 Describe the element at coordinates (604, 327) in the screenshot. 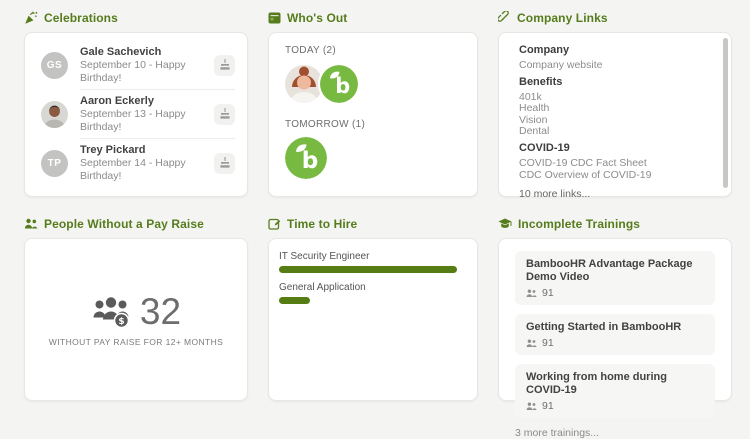

I see `training-name: Getting Started in BambooHR` at that location.